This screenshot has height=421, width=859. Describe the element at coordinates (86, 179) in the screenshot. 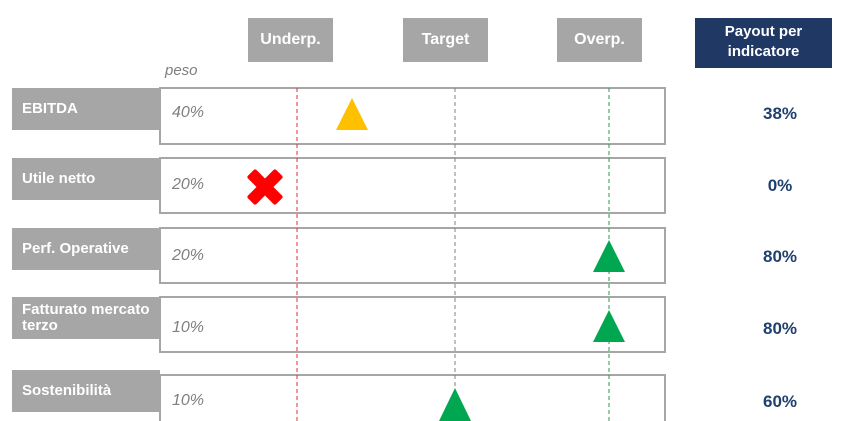

I see `row-label: Utile netto` at that location.